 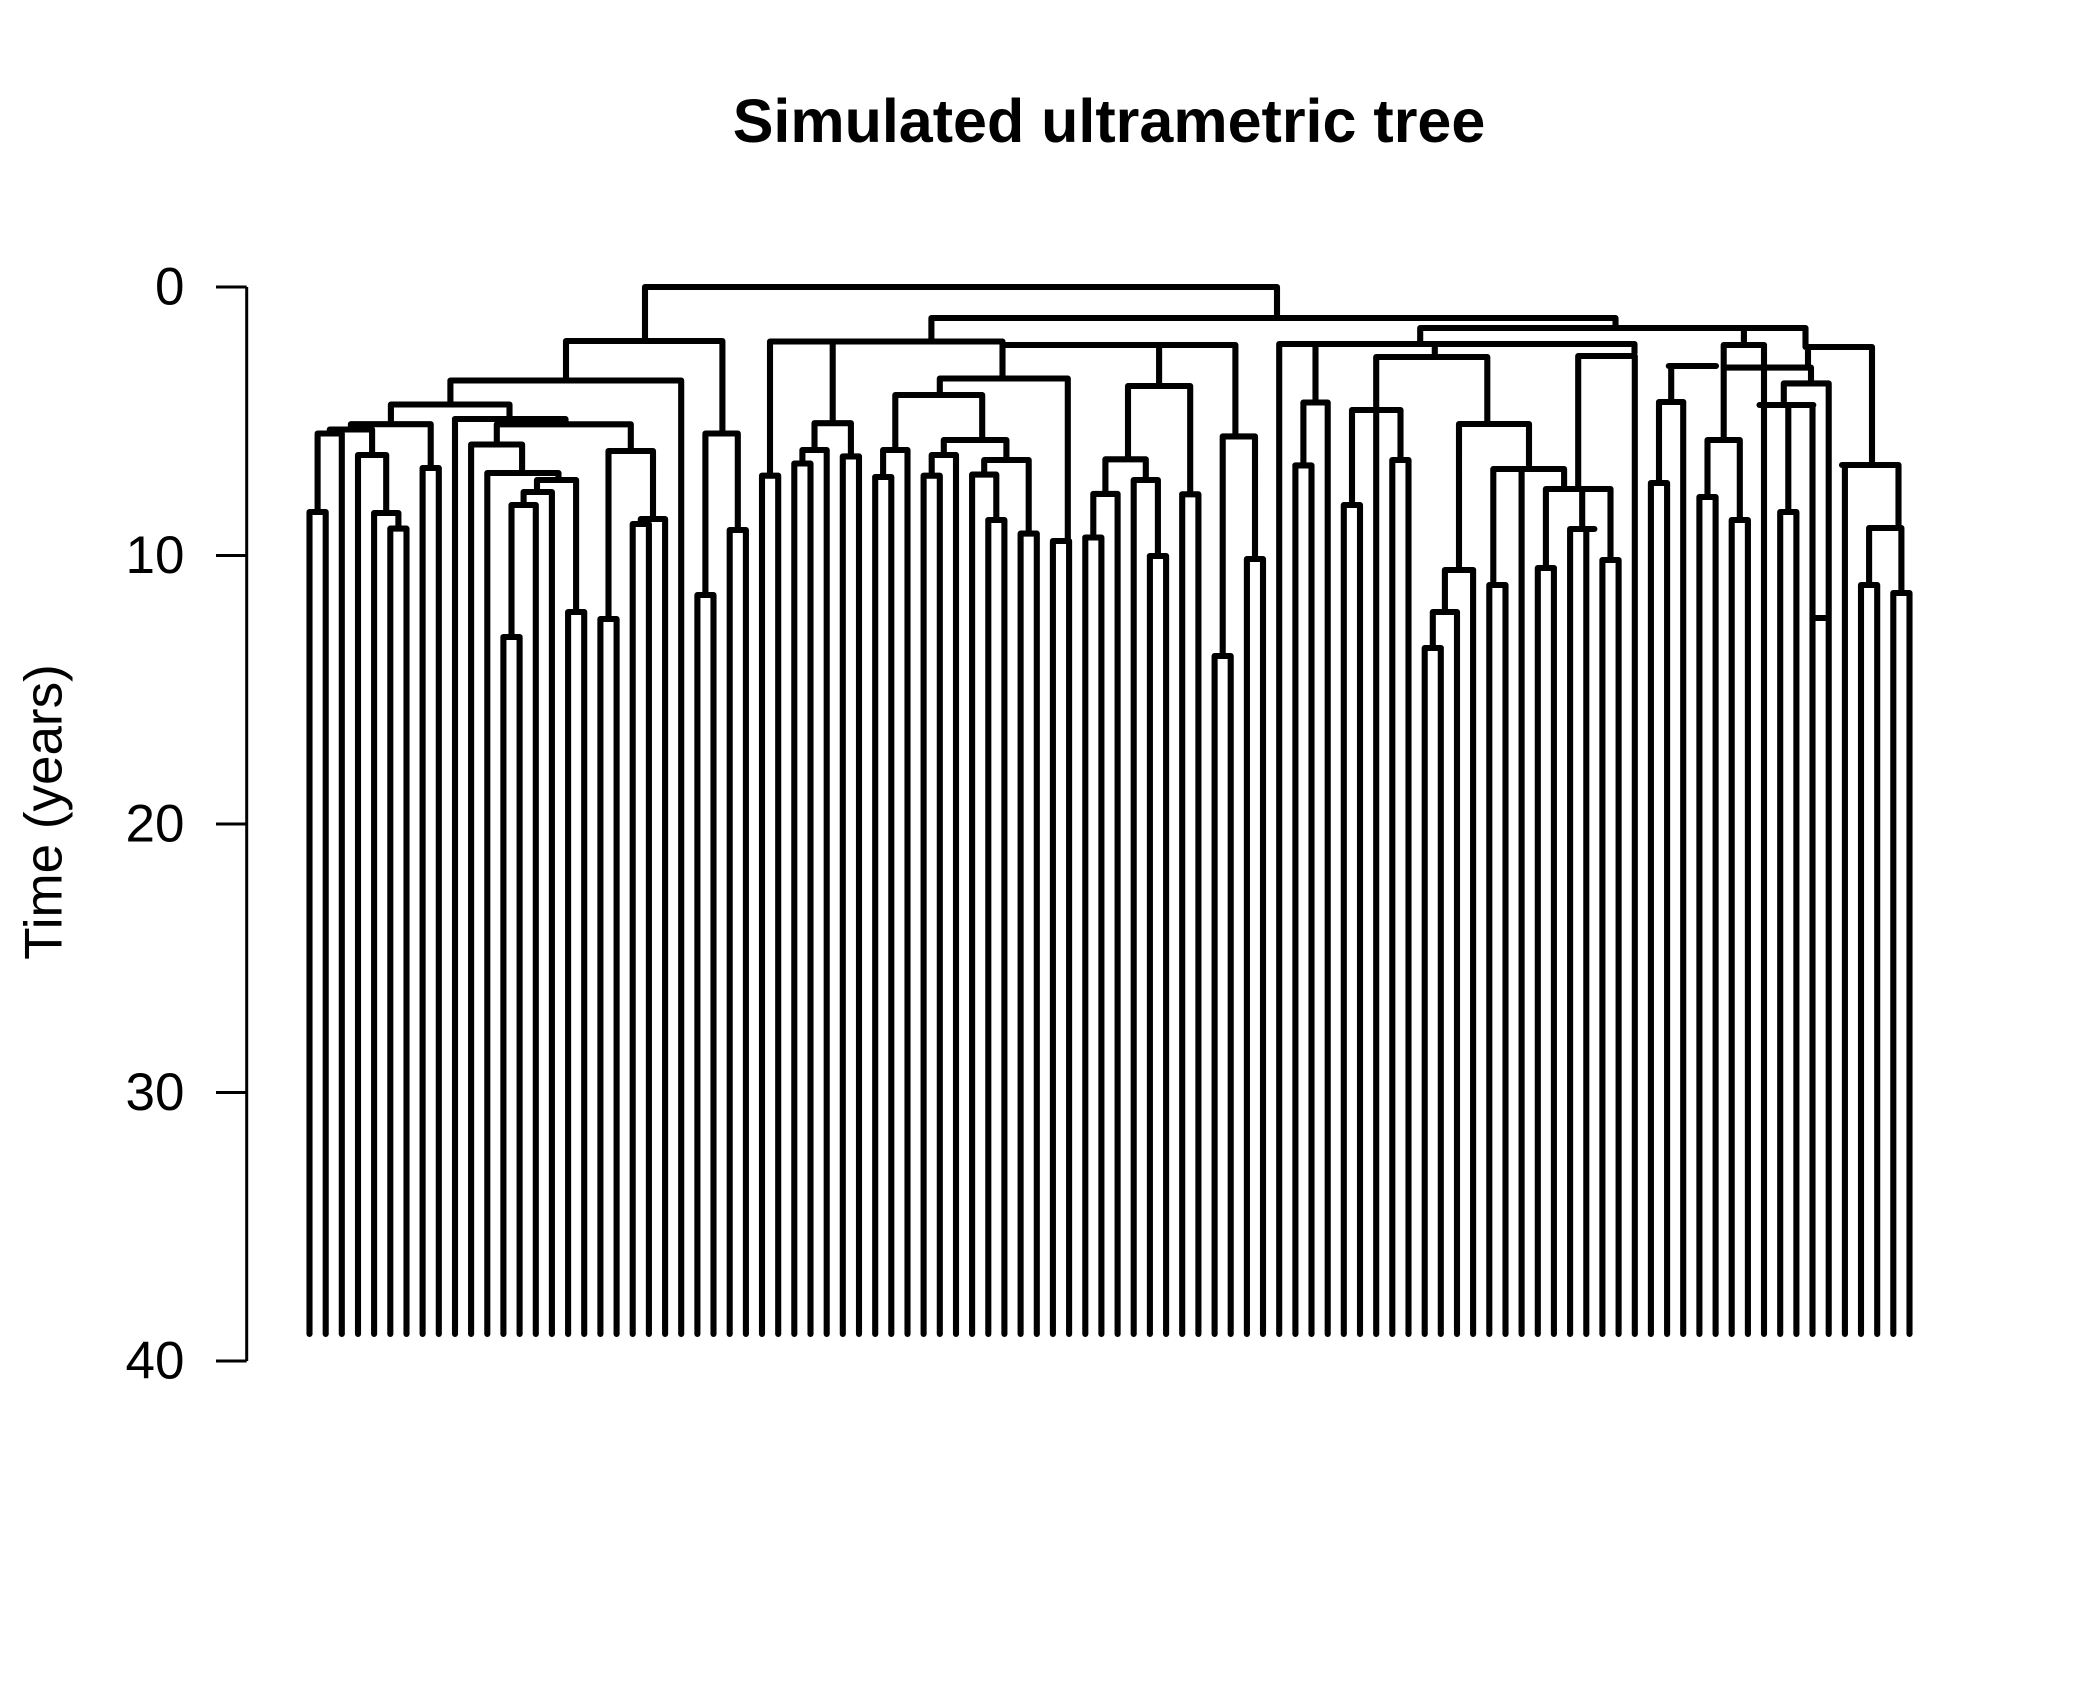 What do you see at coordinates (1109, 121) in the screenshot?
I see `svg-text: Simulated ultrametric tree` at bounding box center [1109, 121].